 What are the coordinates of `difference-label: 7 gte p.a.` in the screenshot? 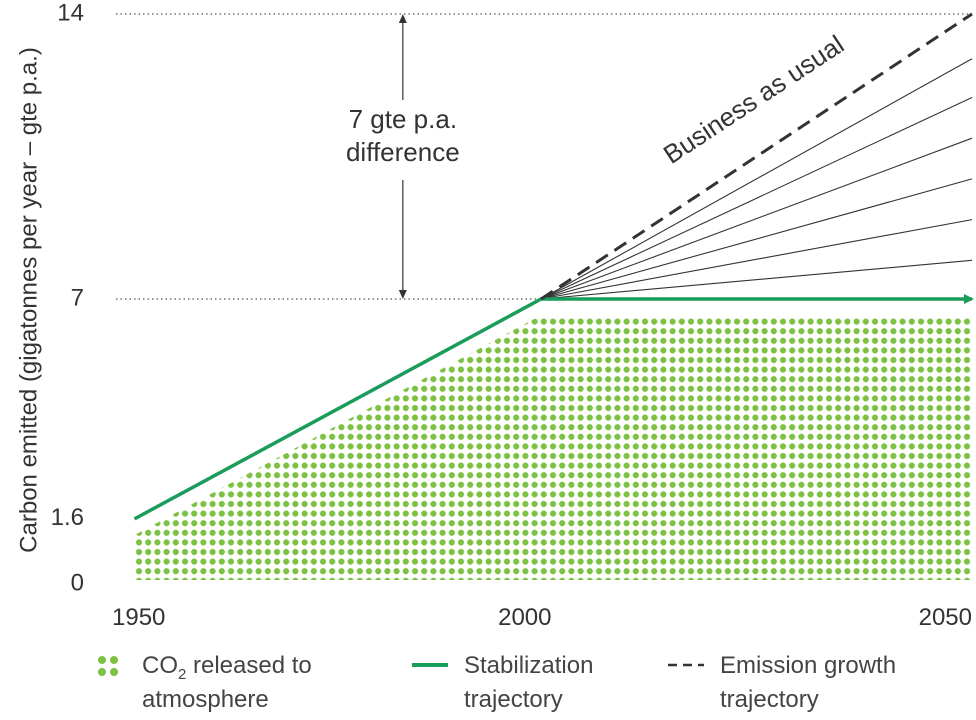 It's located at (403, 119).